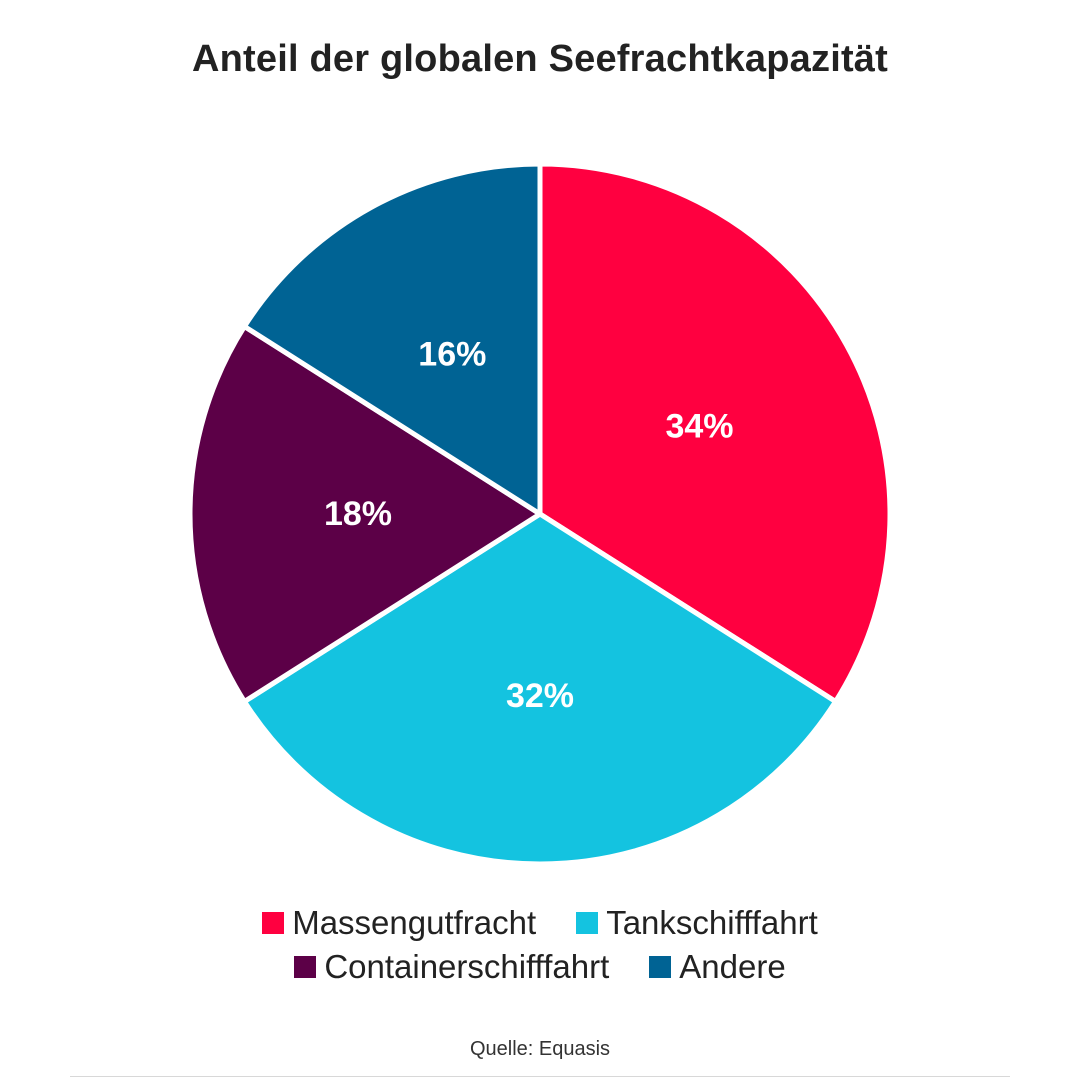 The height and width of the screenshot is (1080, 1080). What do you see at coordinates (540, 696) in the screenshot?
I see `slice-label-tankschifffahrt: 32%` at bounding box center [540, 696].